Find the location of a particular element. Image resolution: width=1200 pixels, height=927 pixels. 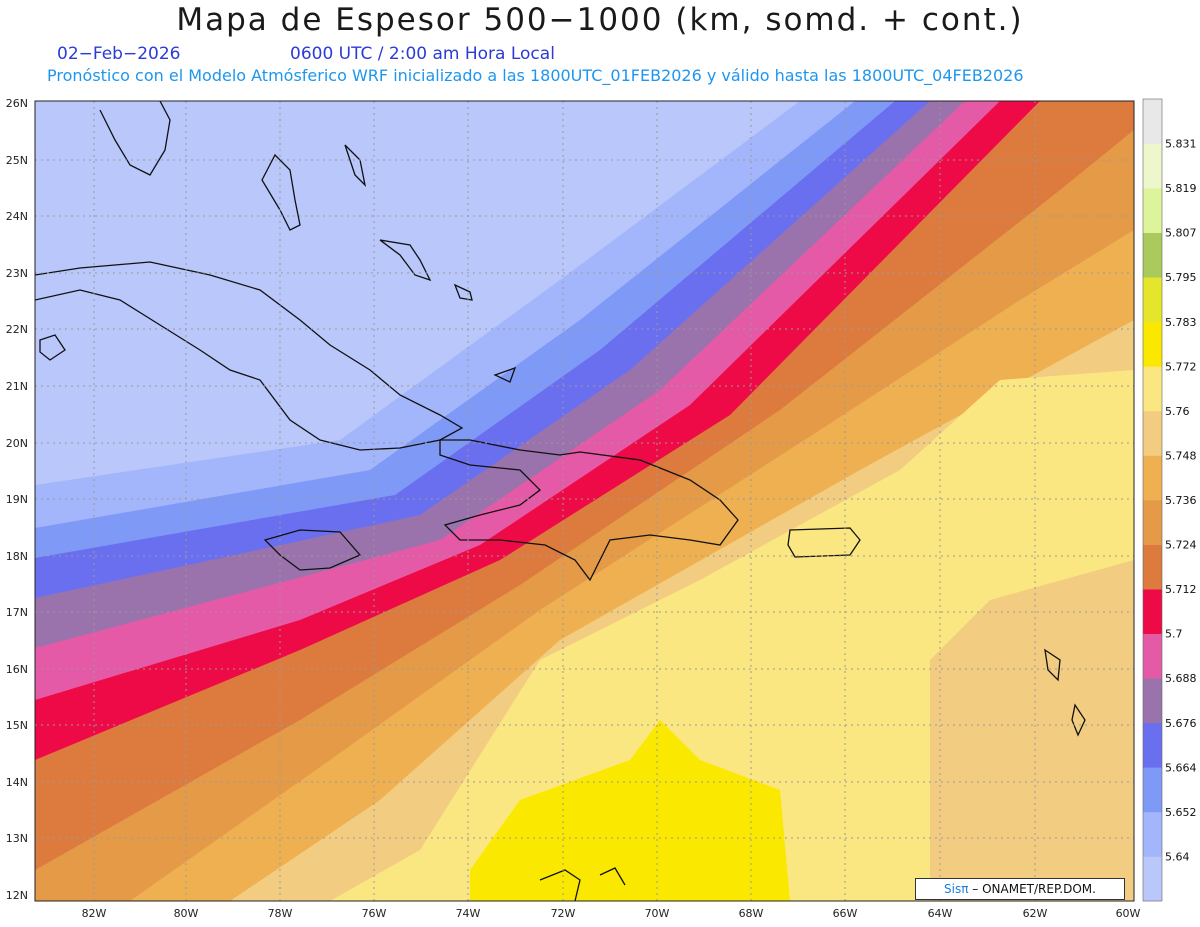

martinique is located at coordinates (1078, 720).